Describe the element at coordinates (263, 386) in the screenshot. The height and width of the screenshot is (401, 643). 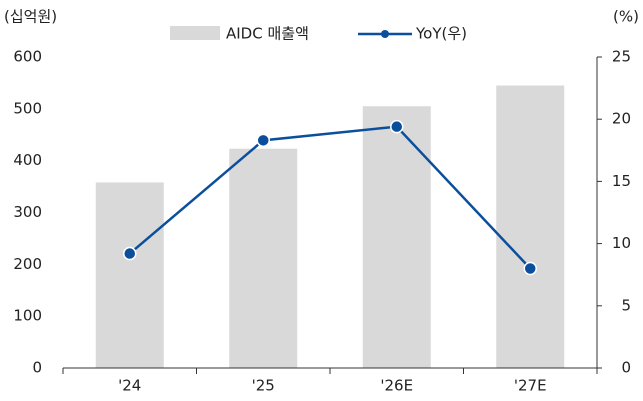
I see `x-tick-label: '25` at that location.